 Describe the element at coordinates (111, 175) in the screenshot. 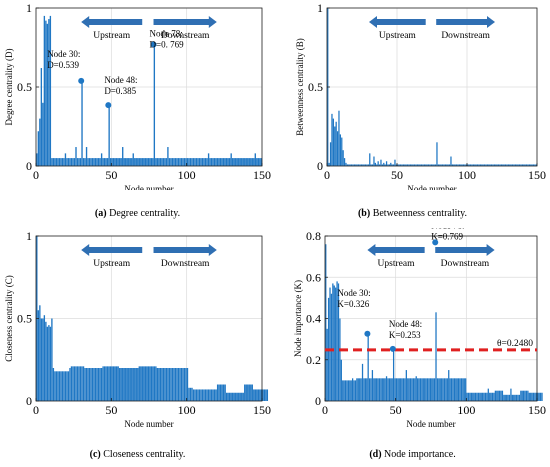

I see `x-tick-label: 50` at that location.